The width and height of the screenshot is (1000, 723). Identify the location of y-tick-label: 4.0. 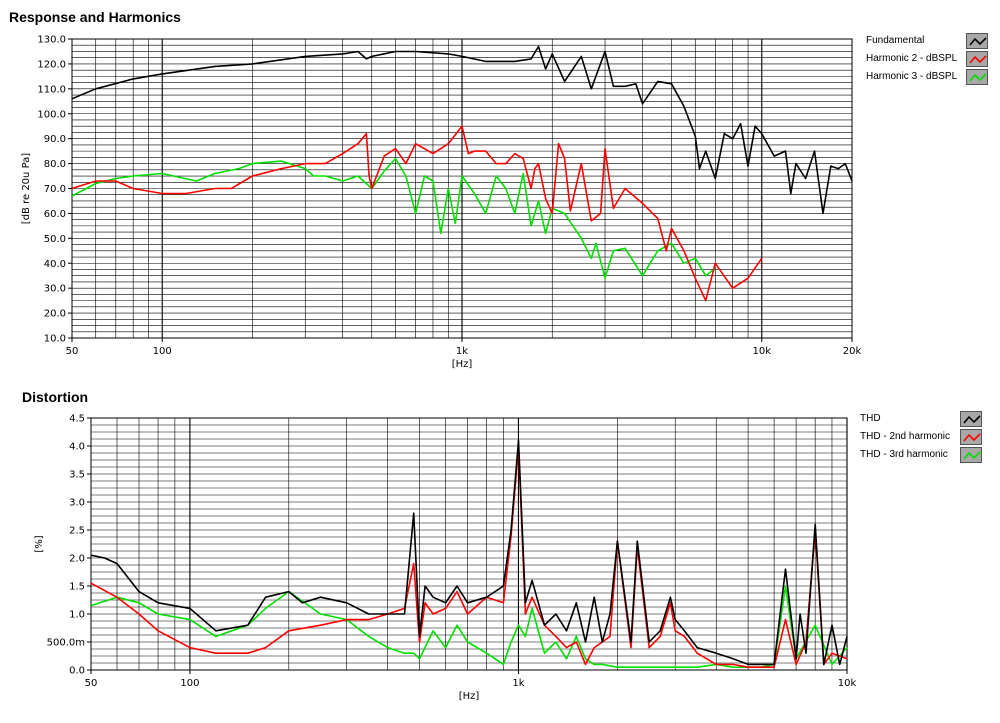
(77, 447).